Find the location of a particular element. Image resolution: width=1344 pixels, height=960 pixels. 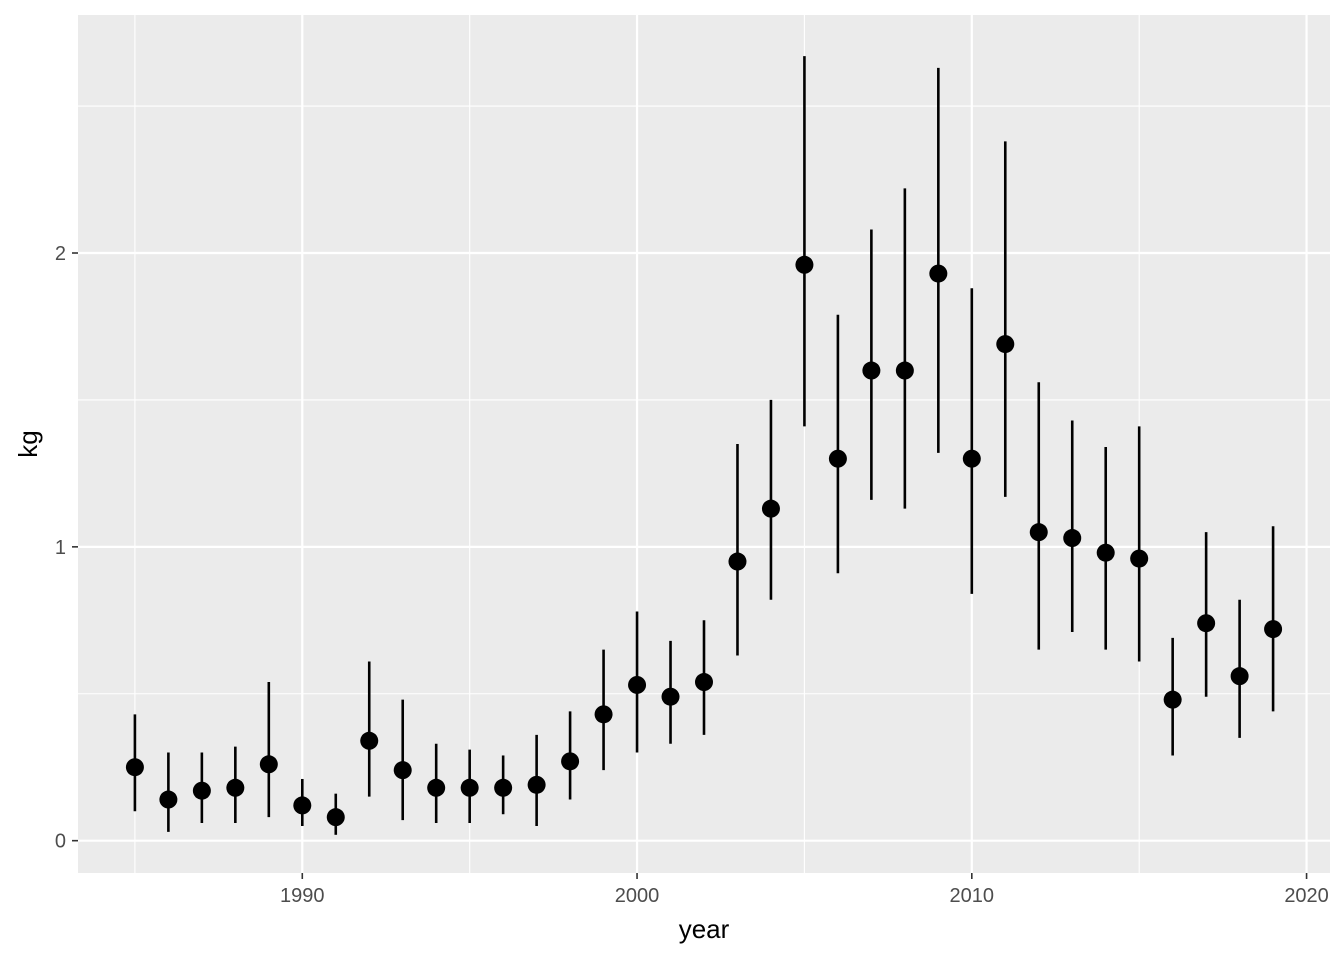

y-axis-title: kg is located at coordinates (28, 443).